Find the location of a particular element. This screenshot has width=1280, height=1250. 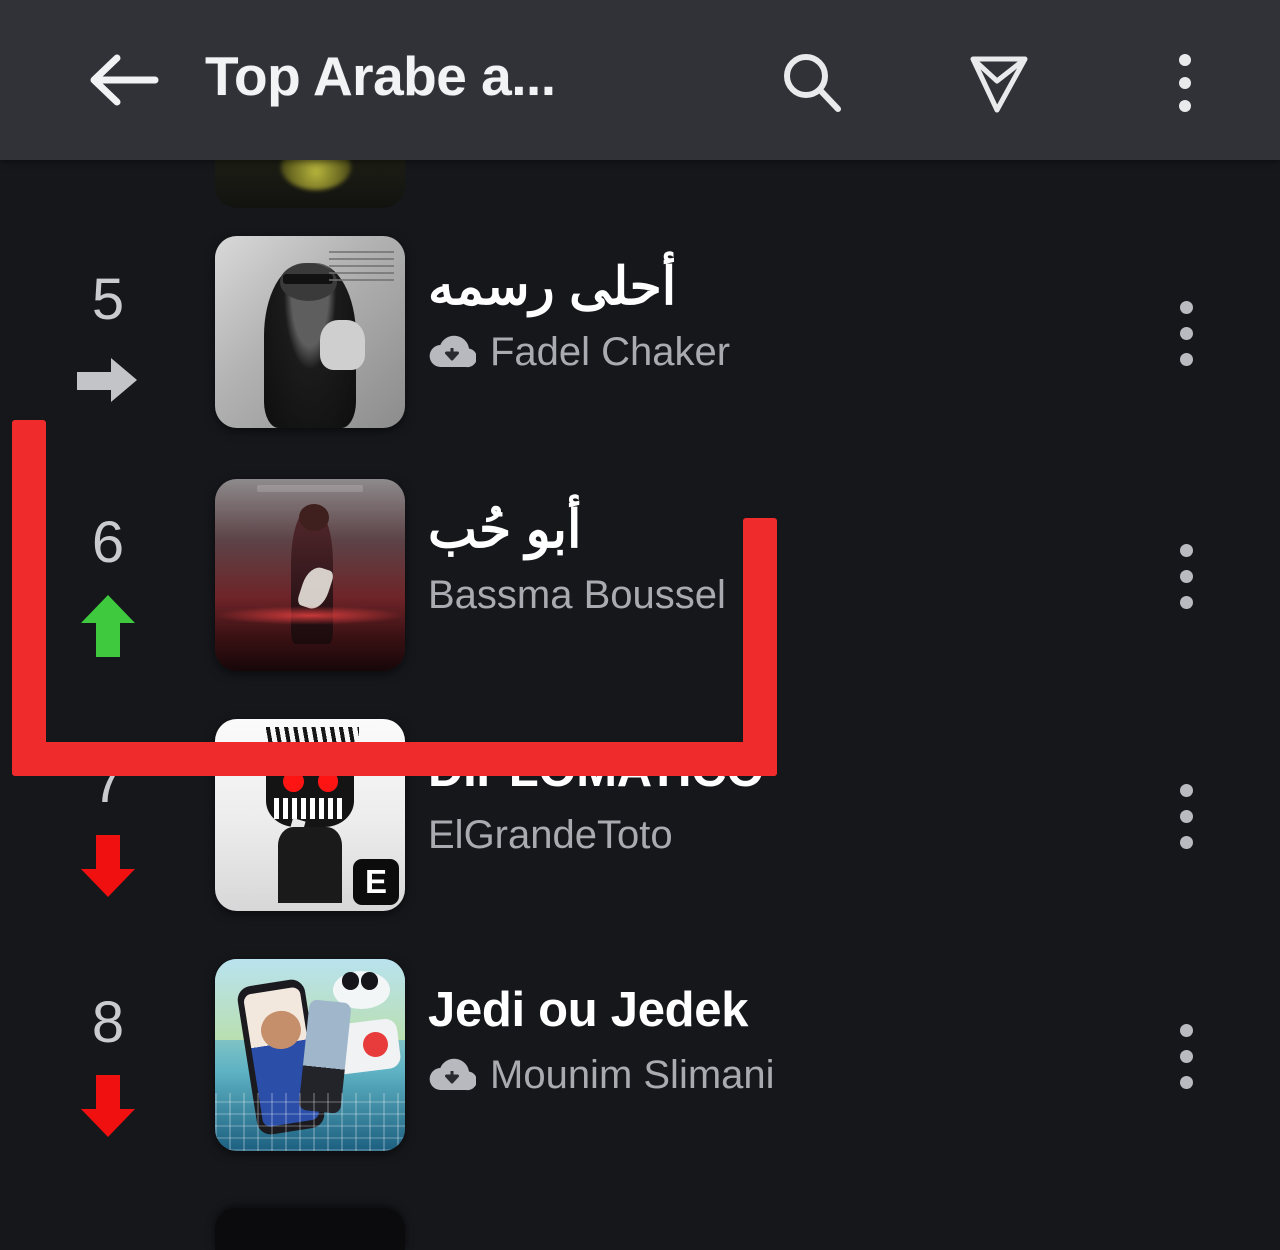

album-artwork: E is located at coordinates (310, 815).